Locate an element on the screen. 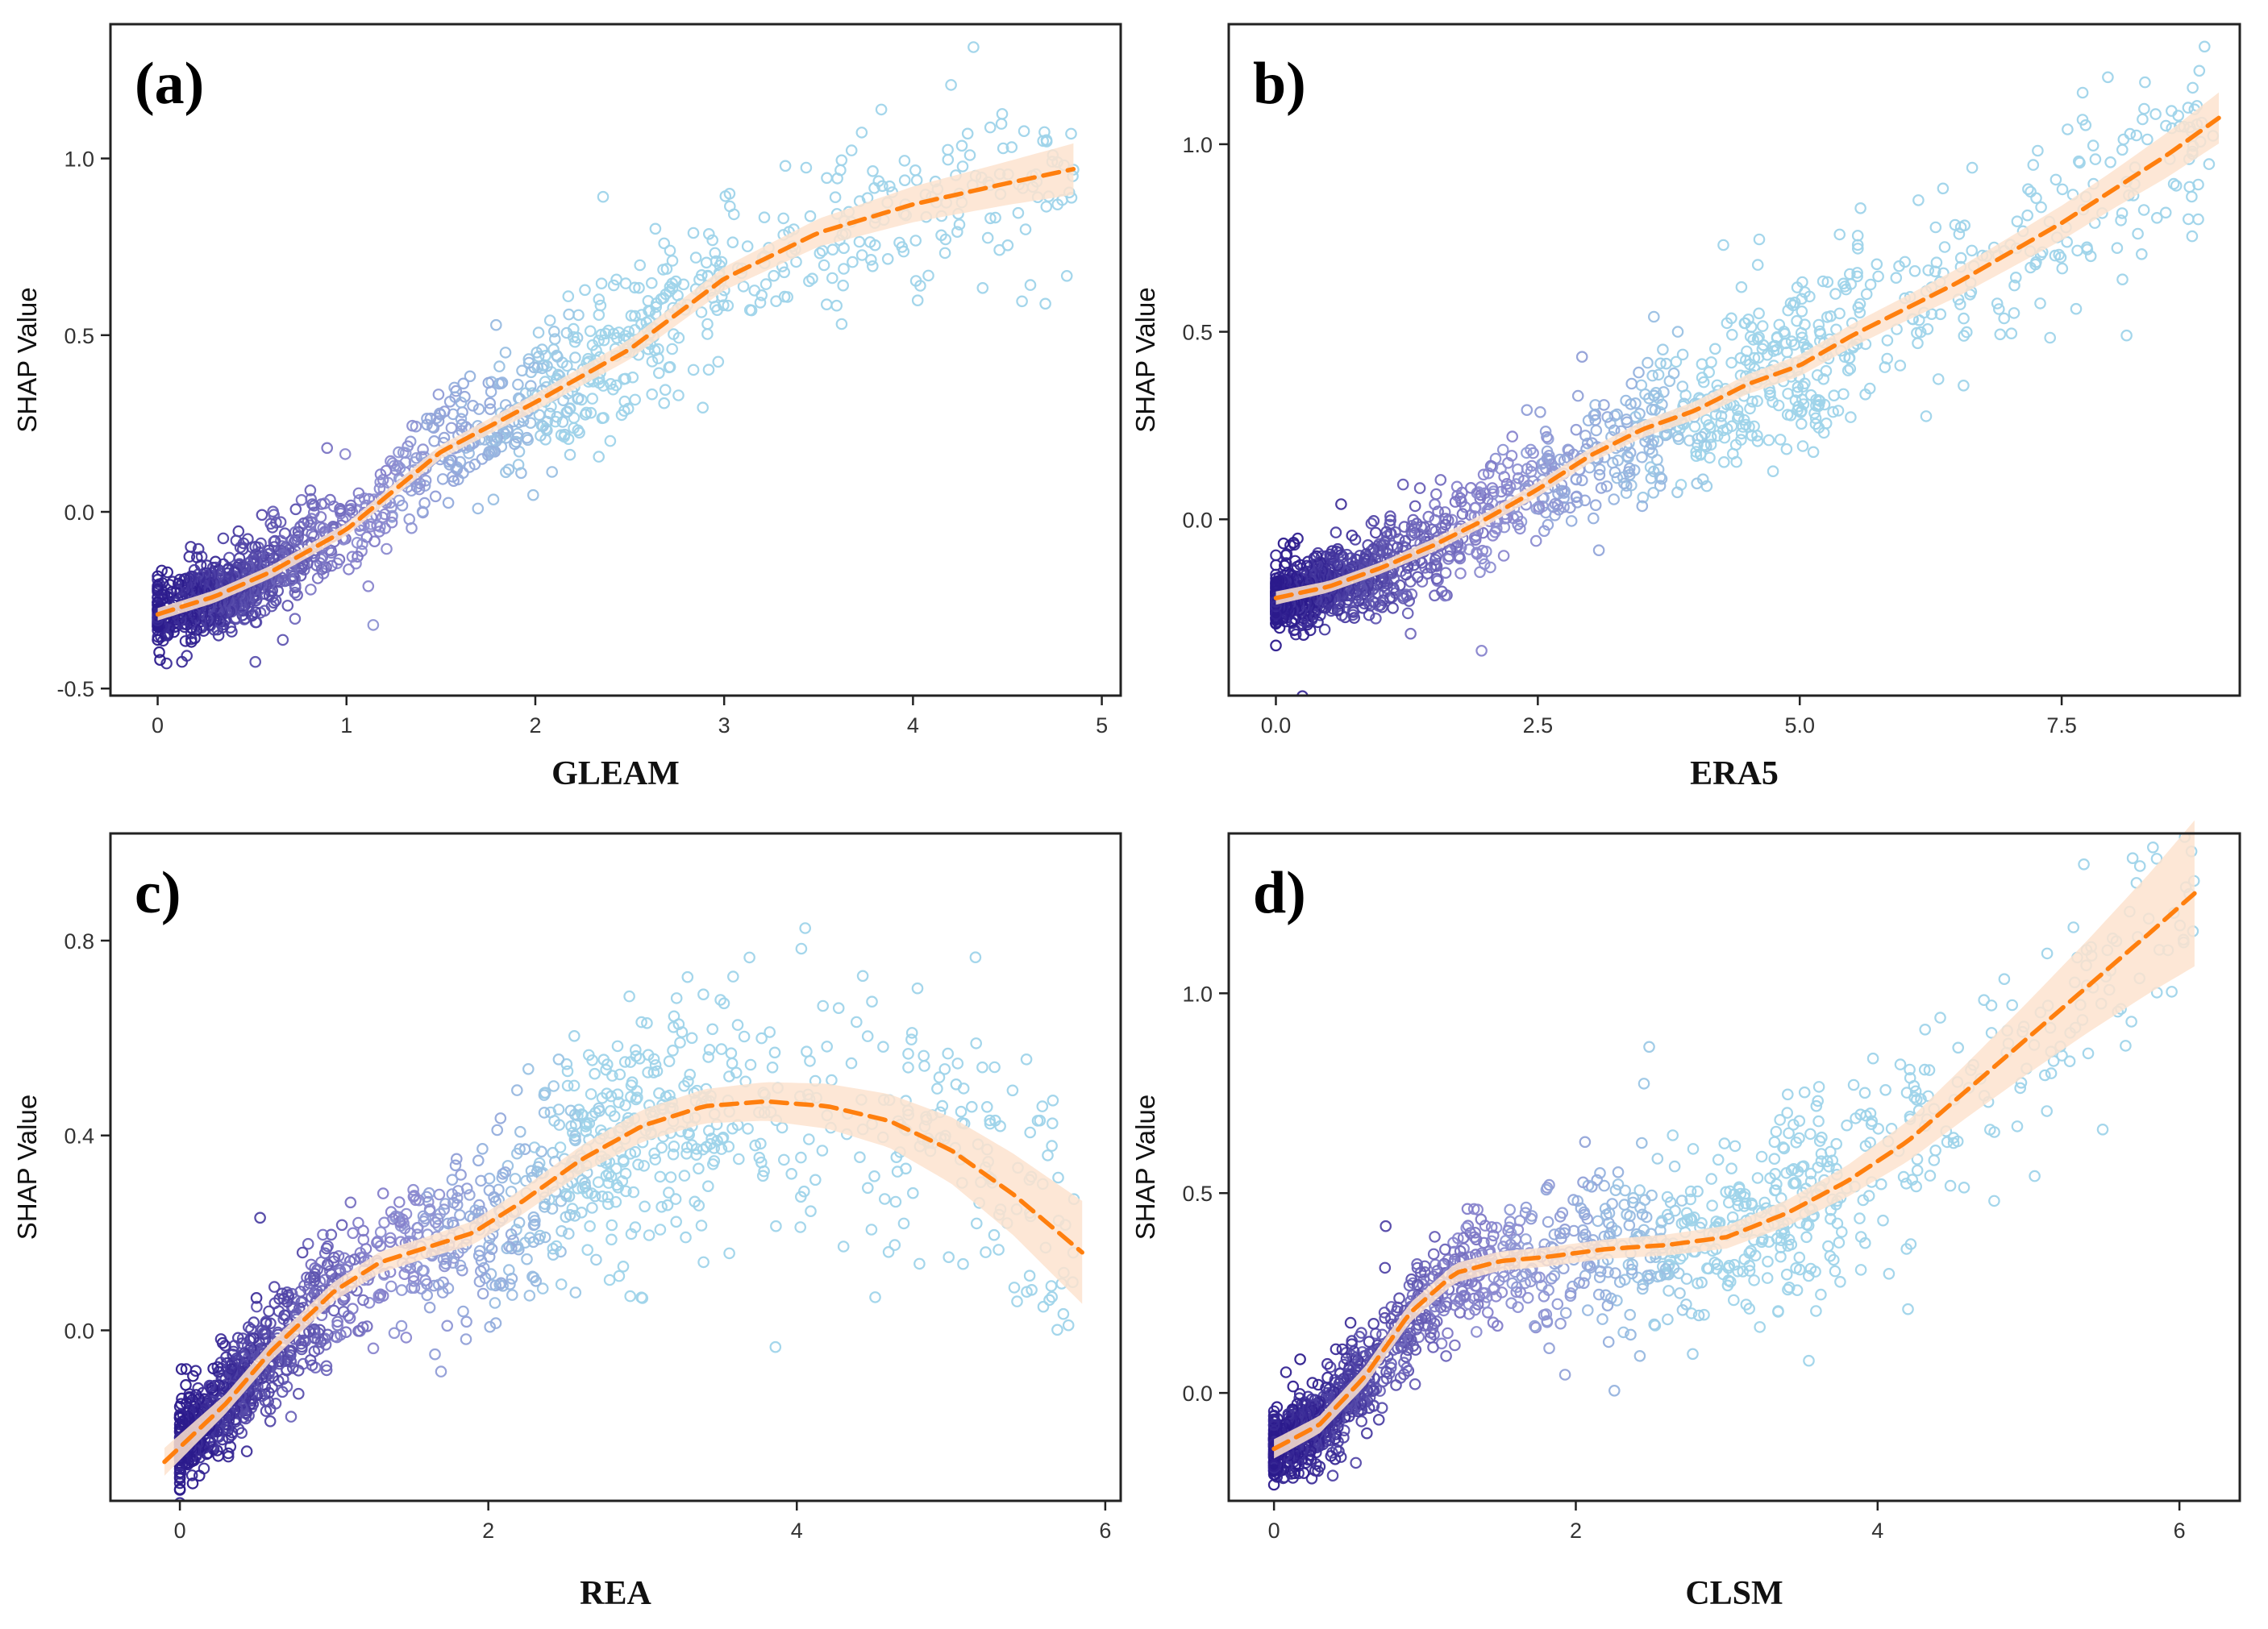 This screenshot has height=1629, width=2268. x-tick-label: 0 is located at coordinates (180, 1531).